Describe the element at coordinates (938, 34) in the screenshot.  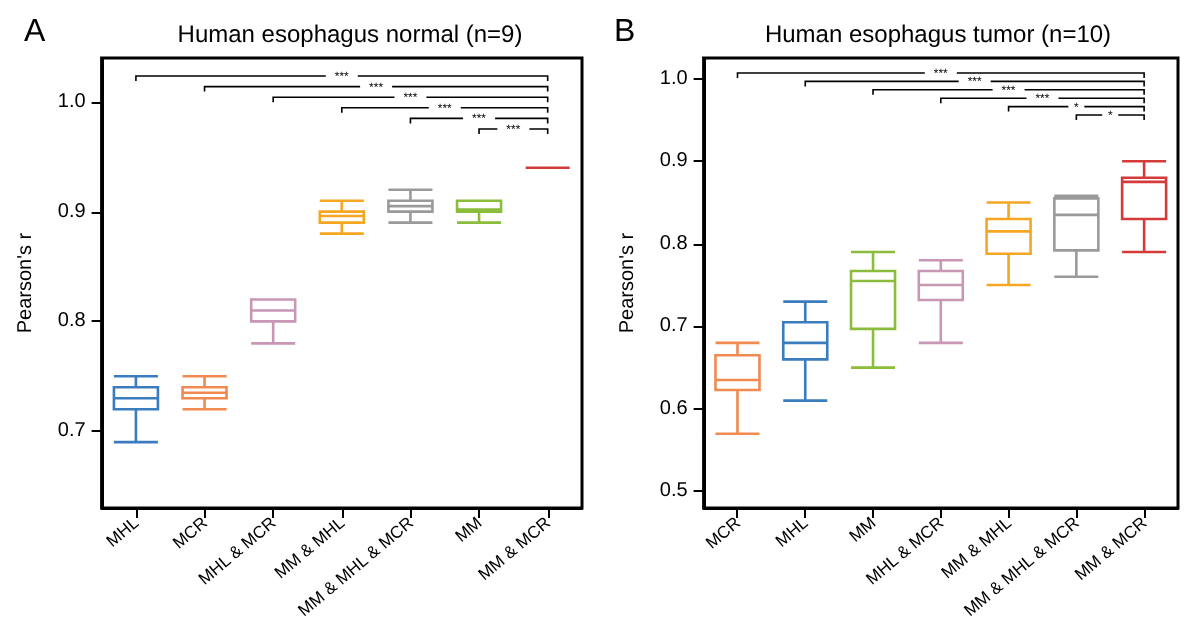
I see `chart-title: Human esophagus tumor (n=10)` at that location.